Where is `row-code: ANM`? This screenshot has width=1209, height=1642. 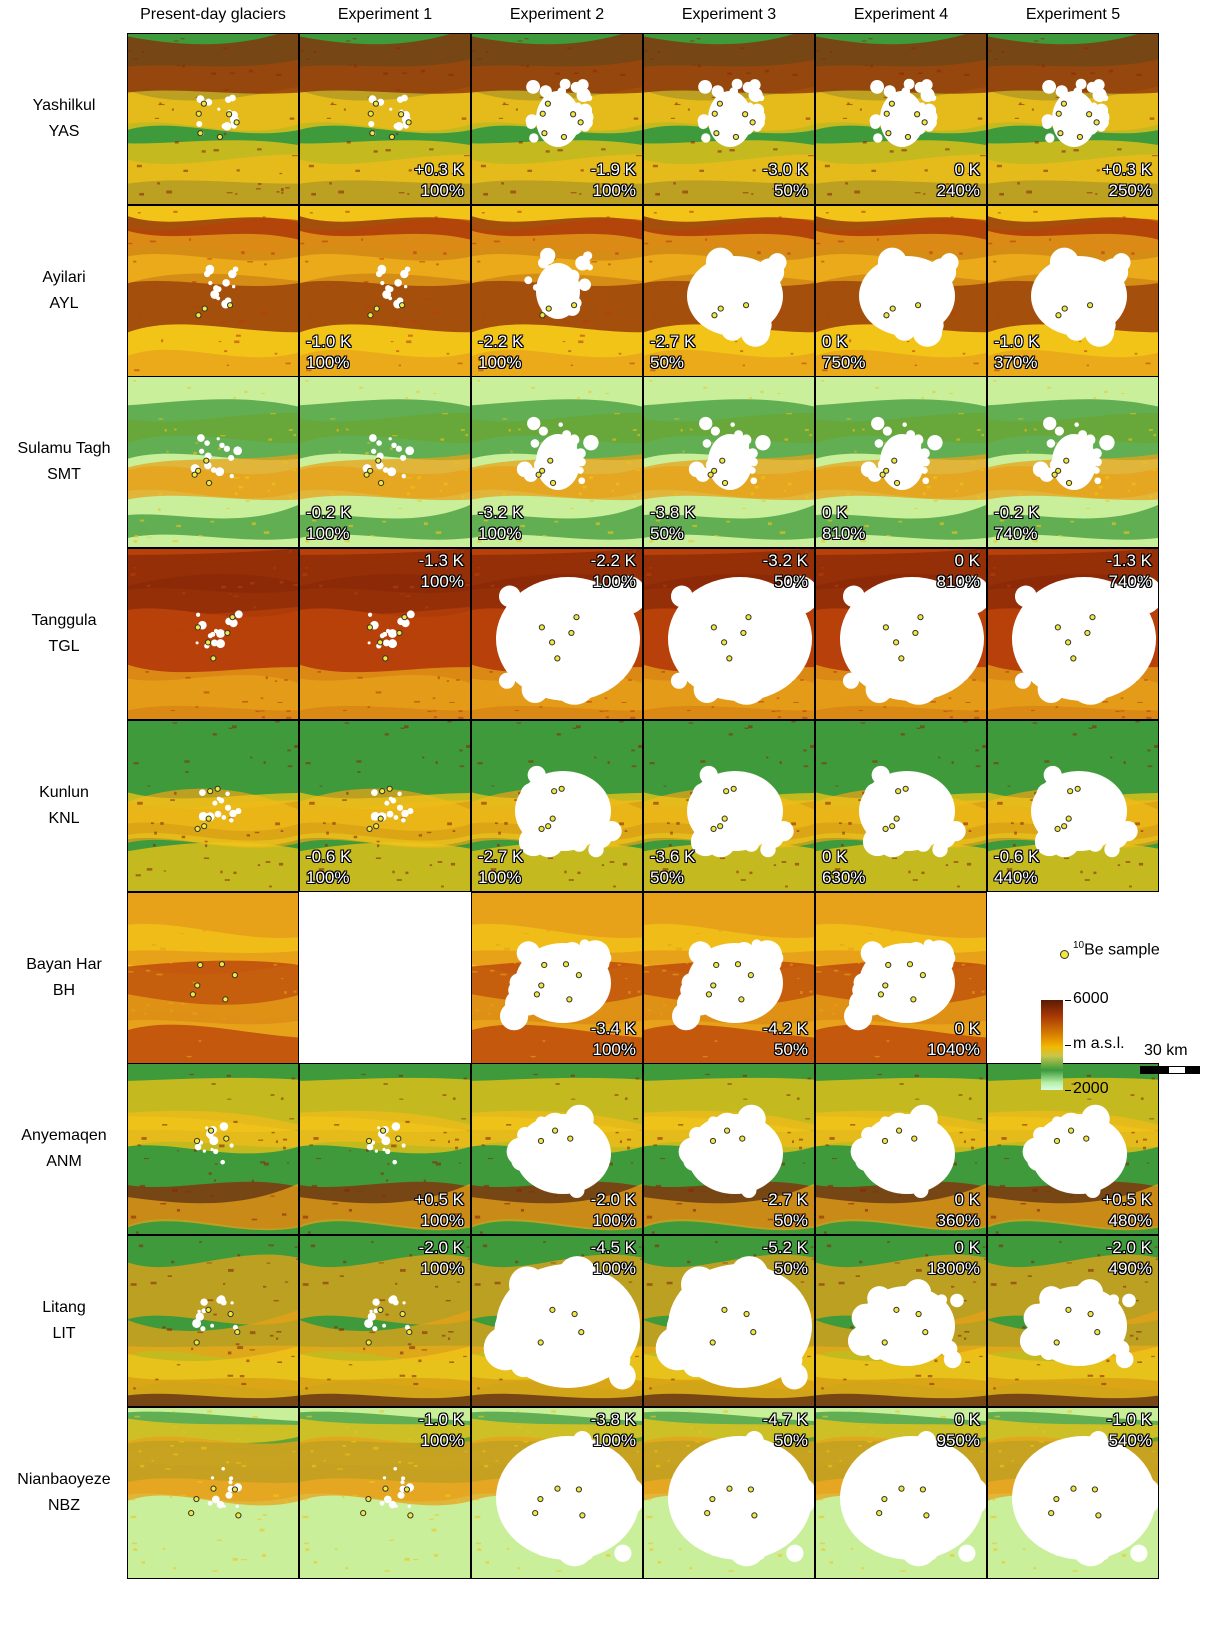 row-code: ANM is located at coordinates (64, 1161).